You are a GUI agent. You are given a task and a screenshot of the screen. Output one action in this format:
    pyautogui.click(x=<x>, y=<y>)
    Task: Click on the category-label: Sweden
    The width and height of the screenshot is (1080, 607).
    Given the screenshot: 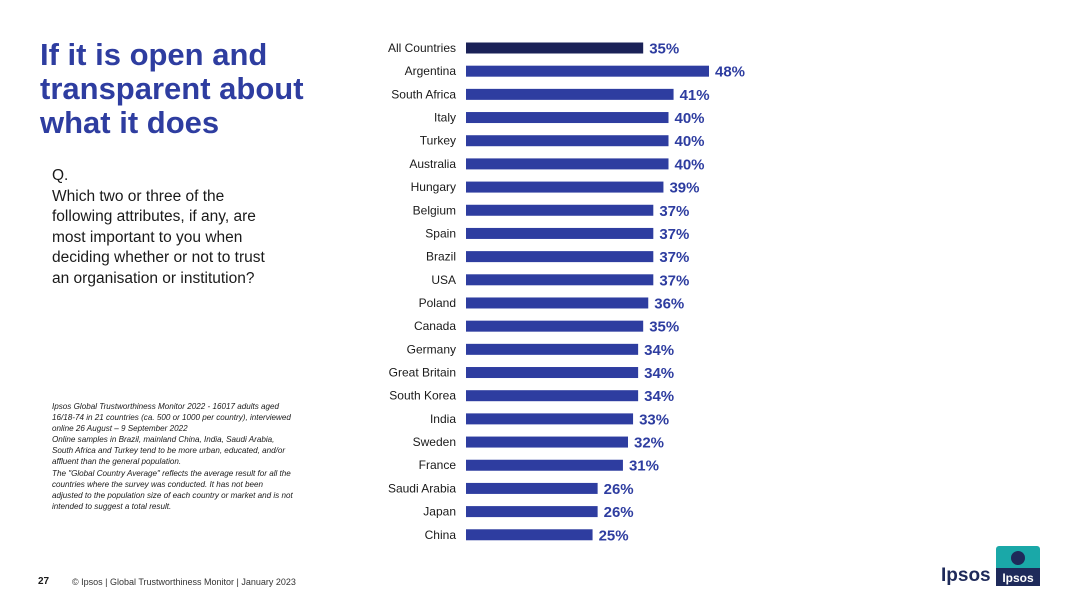 What is the action you would take?
    pyautogui.click(x=434, y=442)
    